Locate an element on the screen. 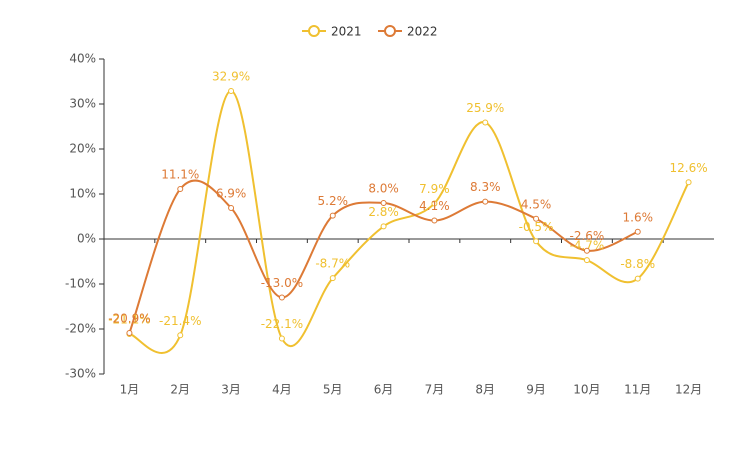 The height and width of the screenshot is (466, 744). data-label: -21.1% is located at coordinates (129, 319).